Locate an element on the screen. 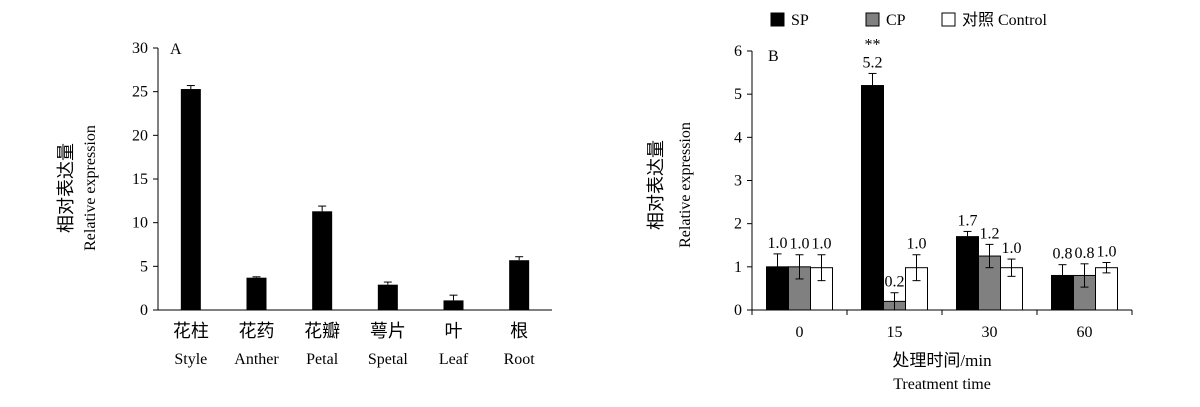  panel-b-xlabel-en: Treatment time is located at coordinates (942, 384).